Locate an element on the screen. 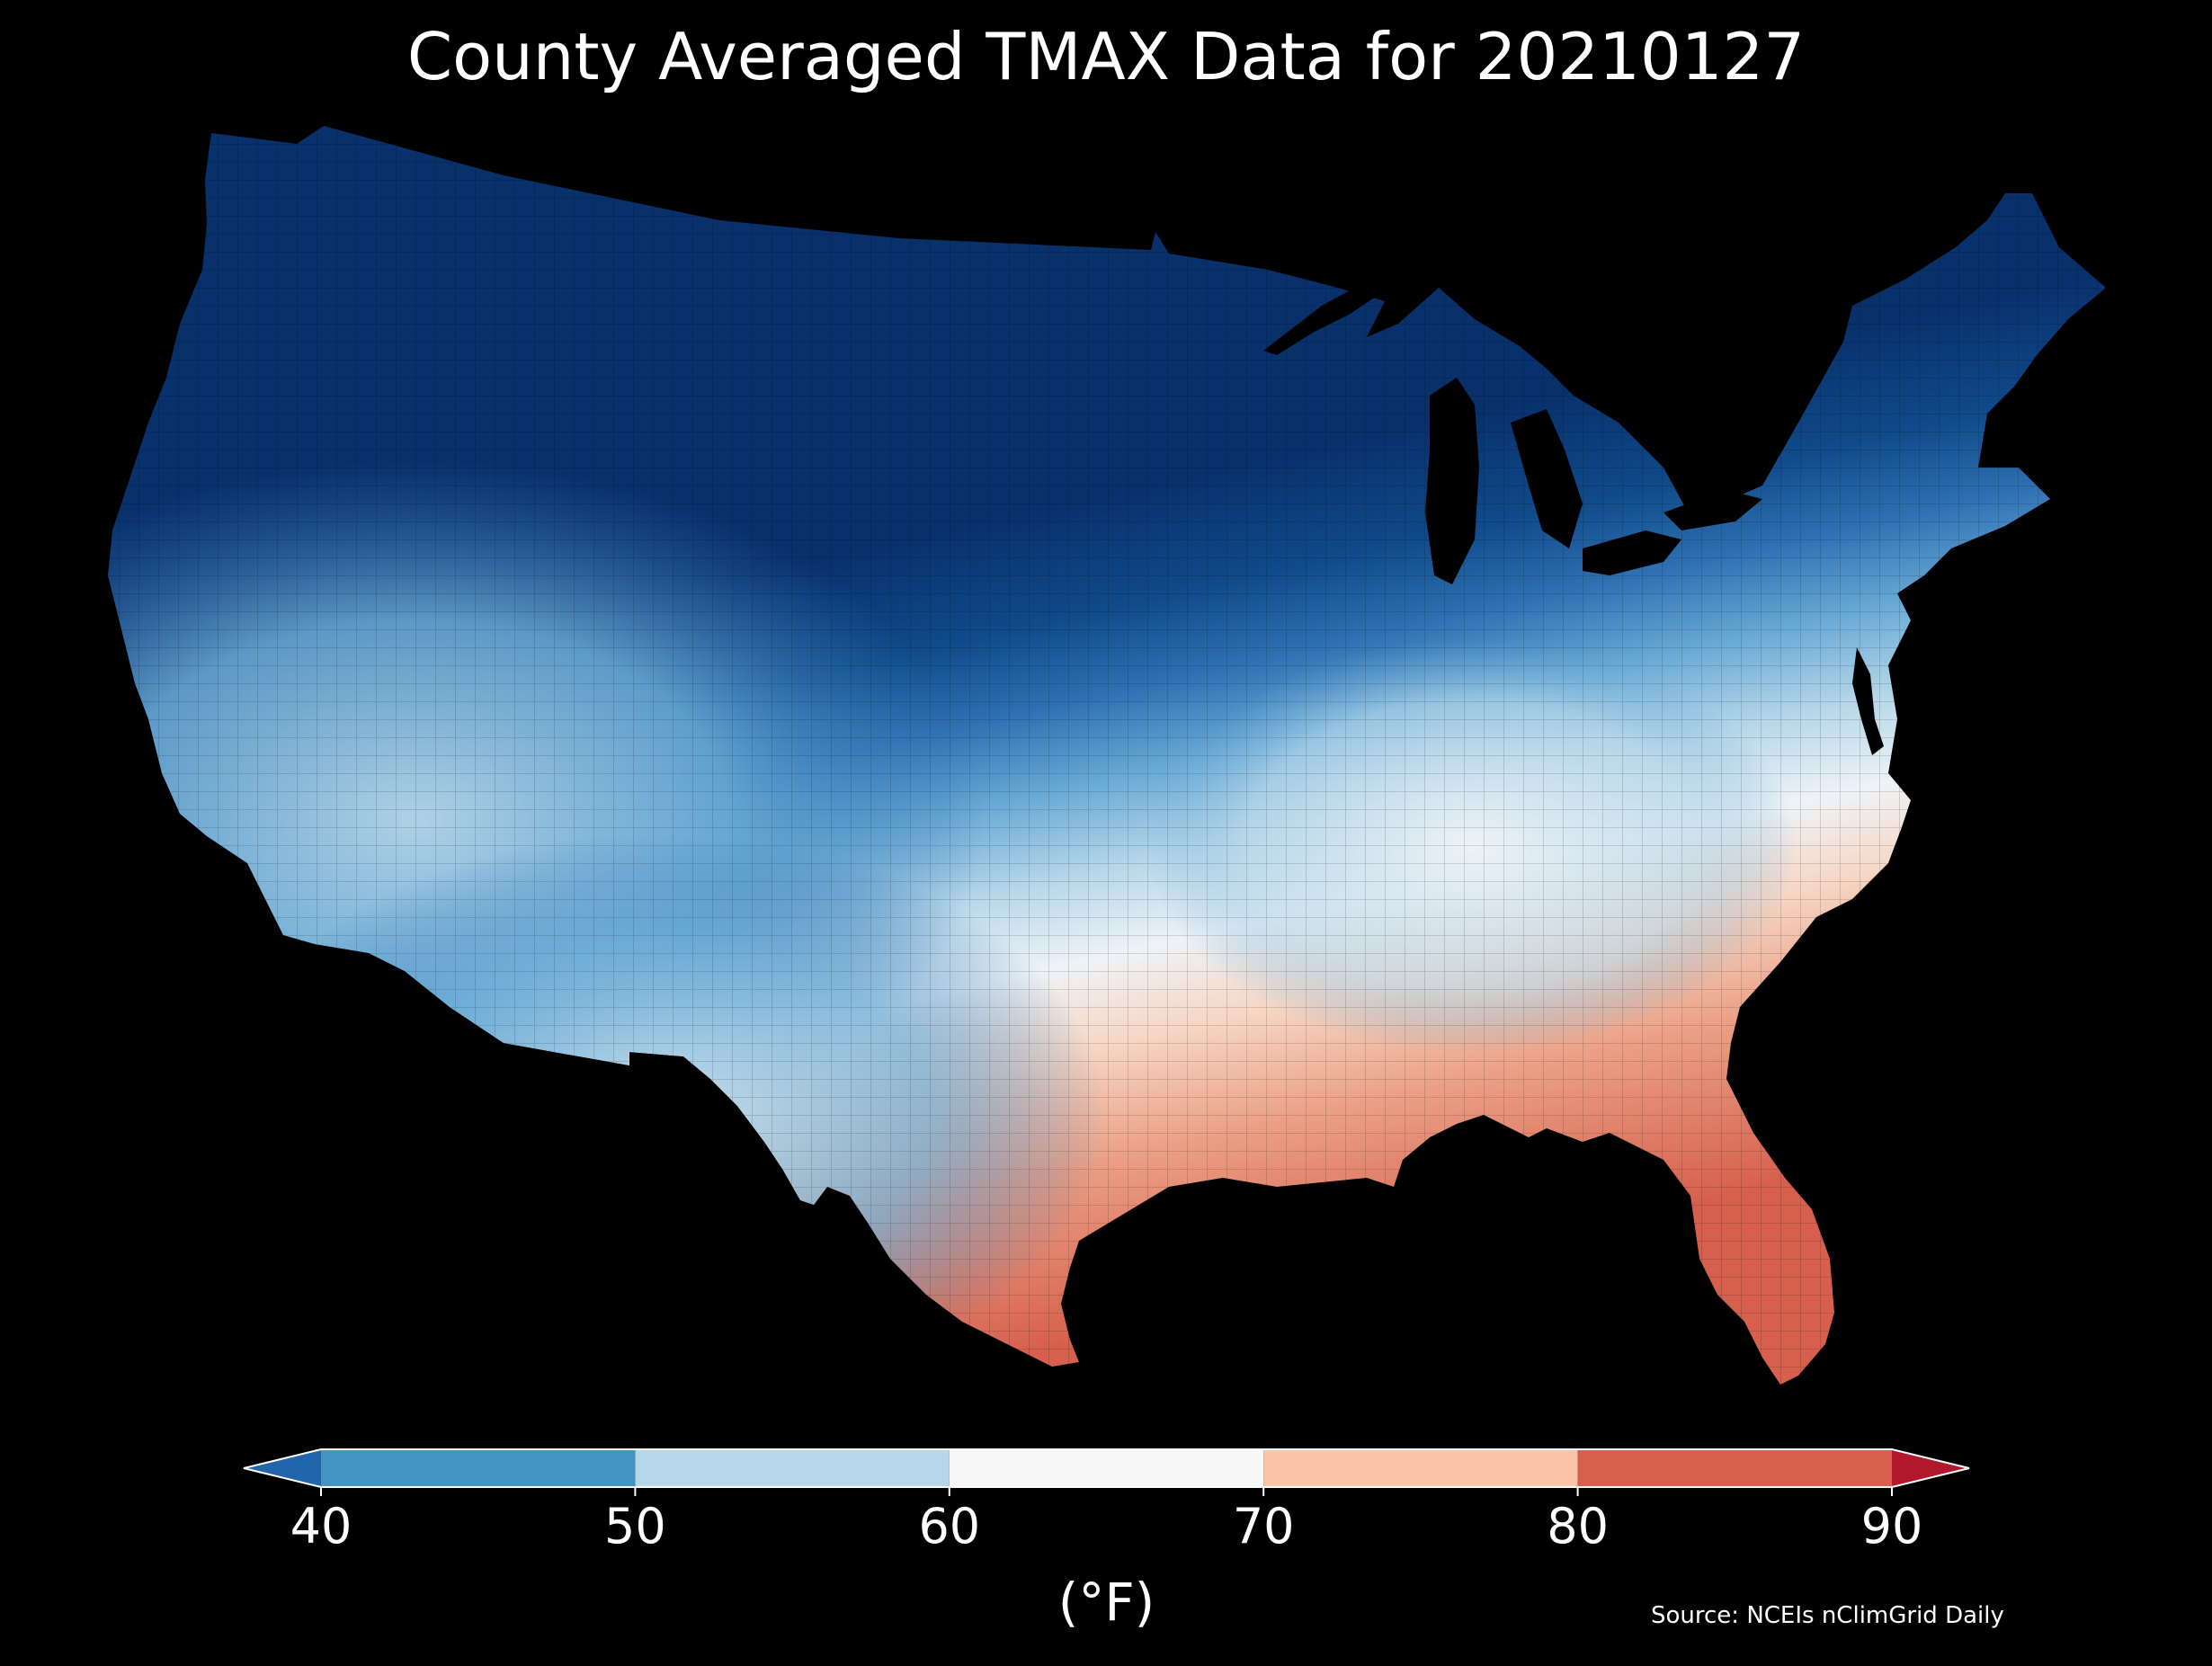  map-title: County Averaged TMAX Data for 20210127 is located at coordinates (1106, 56).